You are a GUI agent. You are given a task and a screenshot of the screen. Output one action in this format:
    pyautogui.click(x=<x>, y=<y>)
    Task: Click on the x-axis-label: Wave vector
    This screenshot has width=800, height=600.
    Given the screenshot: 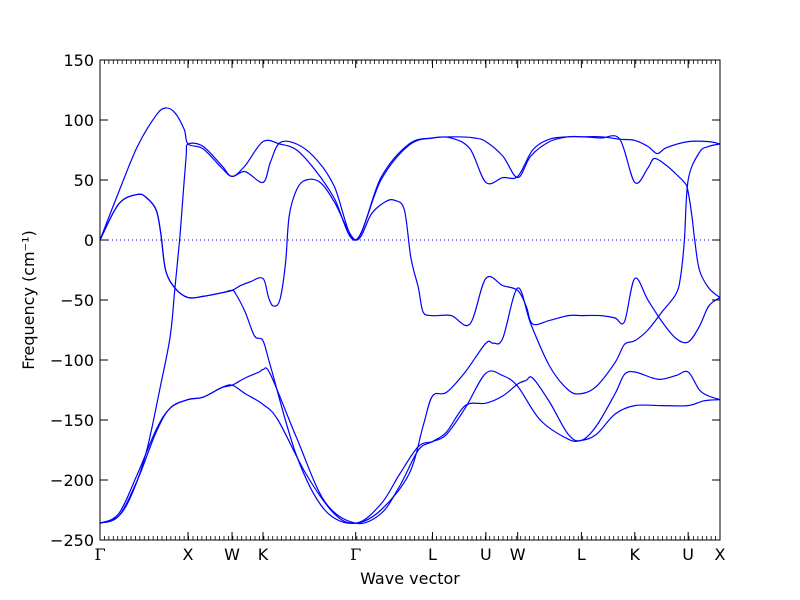 What is the action you would take?
    pyautogui.click(x=410, y=578)
    